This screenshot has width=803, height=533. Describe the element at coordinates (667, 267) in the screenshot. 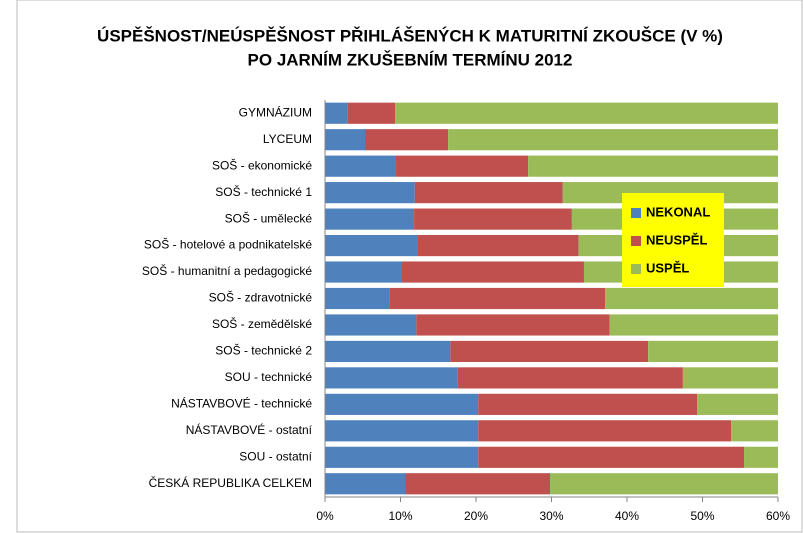

I see `legend-label: USPĚL` at that location.